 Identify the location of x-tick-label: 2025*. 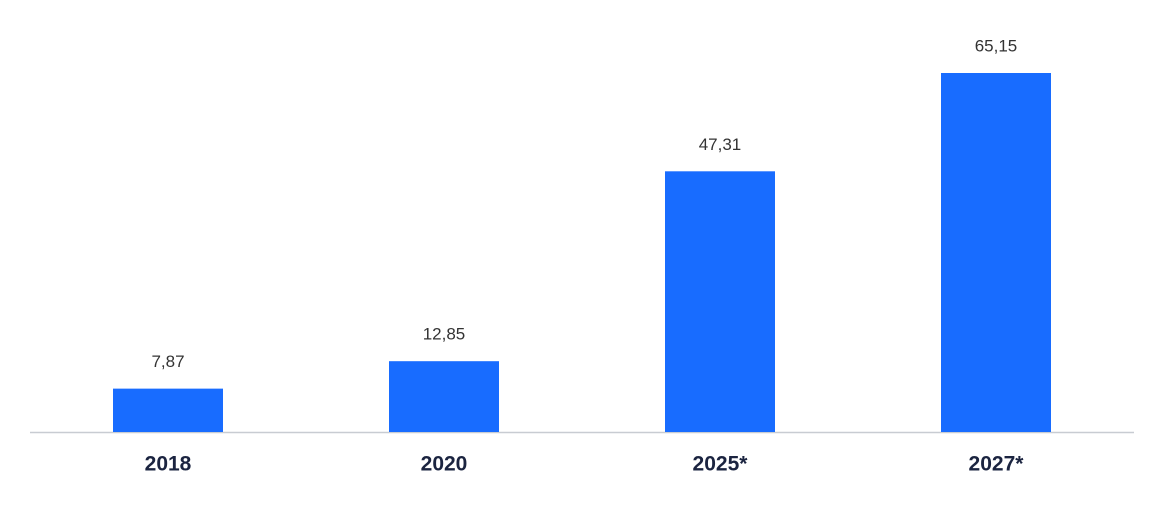
(721, 464).